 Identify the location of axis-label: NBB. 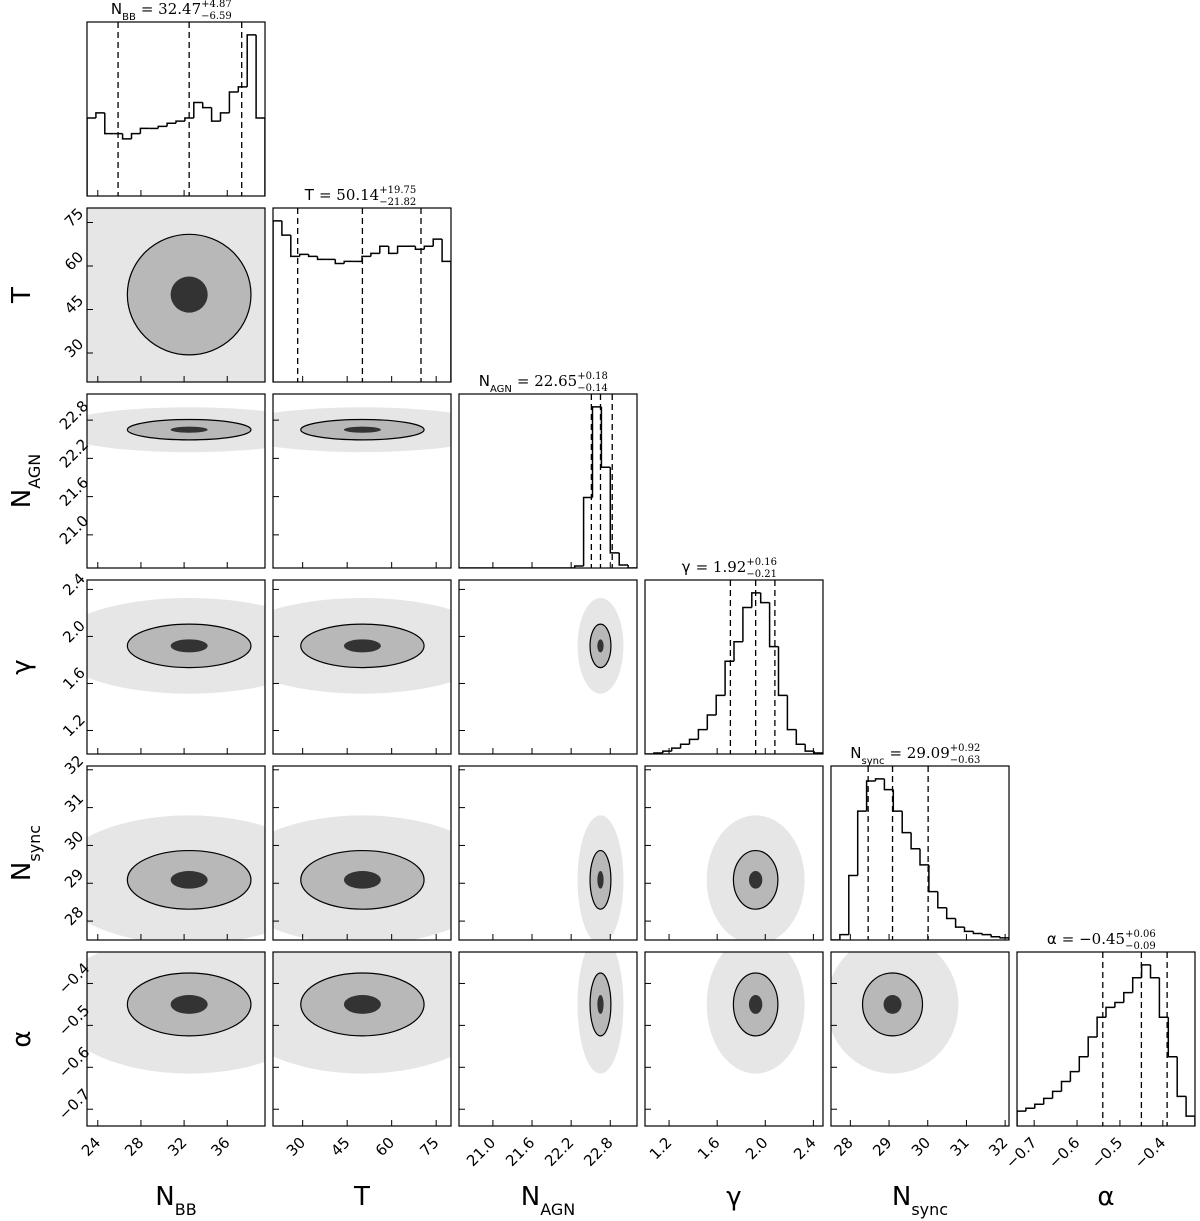
(175, 1200).